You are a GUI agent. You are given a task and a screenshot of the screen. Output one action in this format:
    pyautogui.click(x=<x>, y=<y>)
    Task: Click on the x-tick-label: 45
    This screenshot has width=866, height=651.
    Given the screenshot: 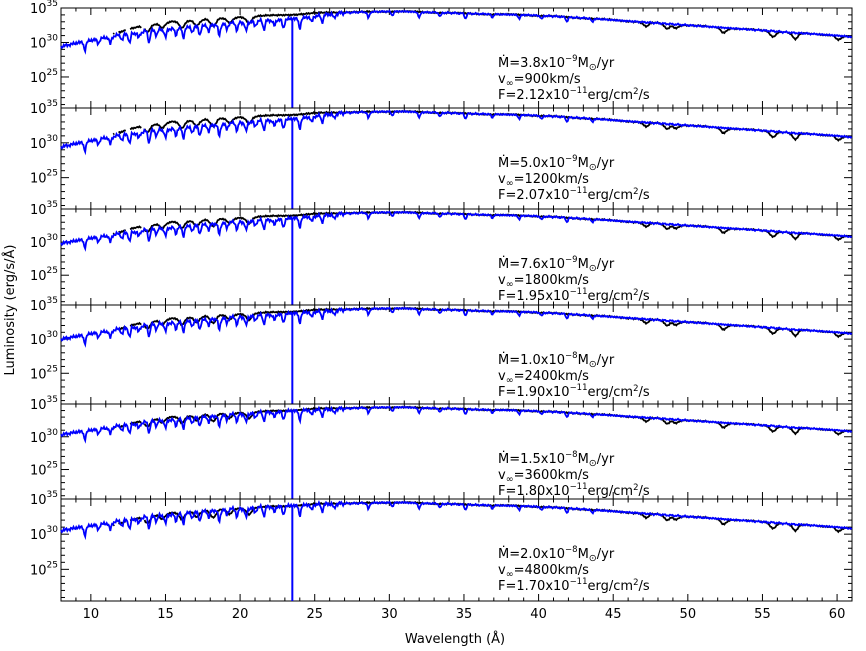 What is the action you would take?
    pyautogui.click(x=613, y=614)
    